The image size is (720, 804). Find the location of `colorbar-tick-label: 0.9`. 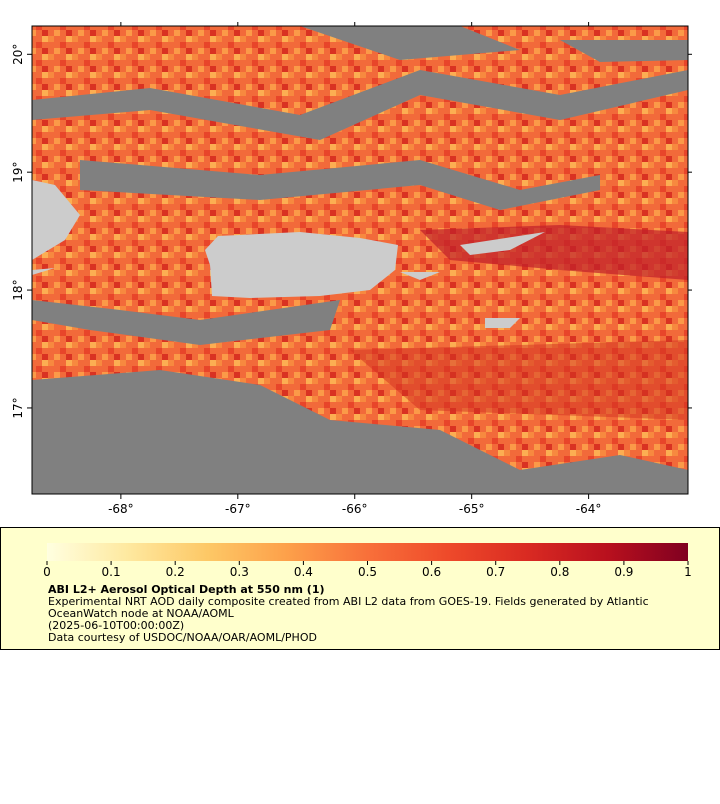

colorbar-tick-label: 0.9 is located at coordinates (623, 572).